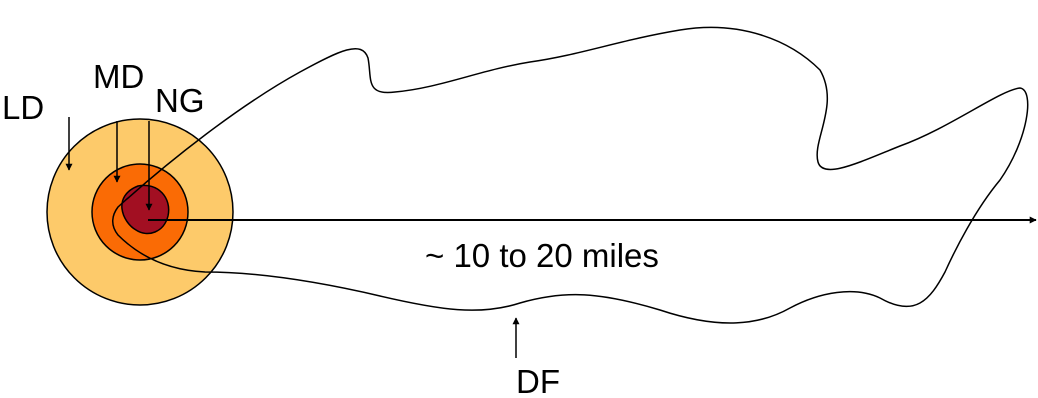 This screenshot has height=398, width=1038. Describe the element at coordinates (23, 107) in the screenshot. I see `ld-label: LD` at that location.